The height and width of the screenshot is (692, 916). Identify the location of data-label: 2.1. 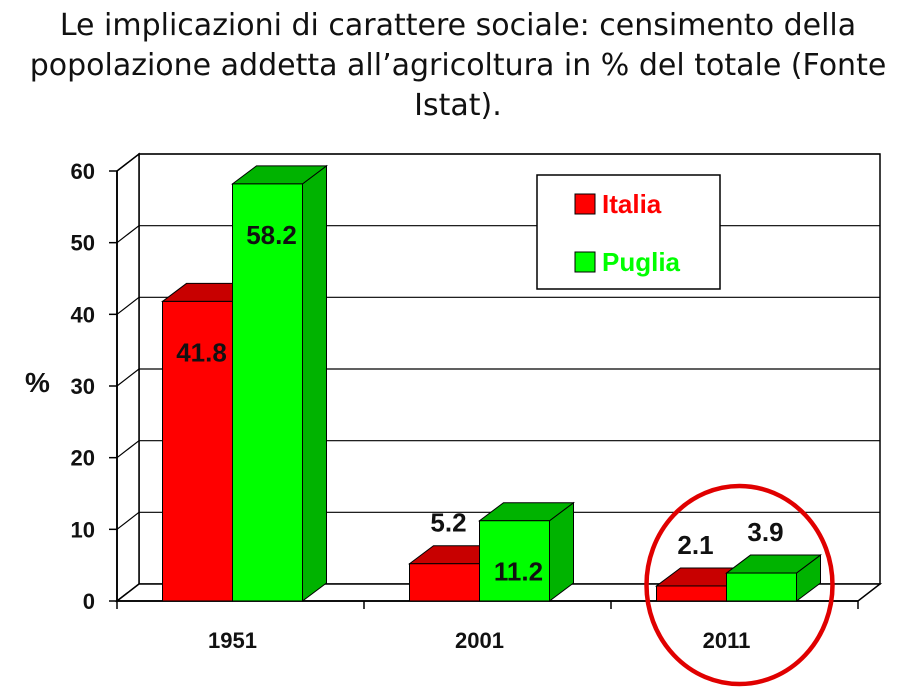
(695, 545).